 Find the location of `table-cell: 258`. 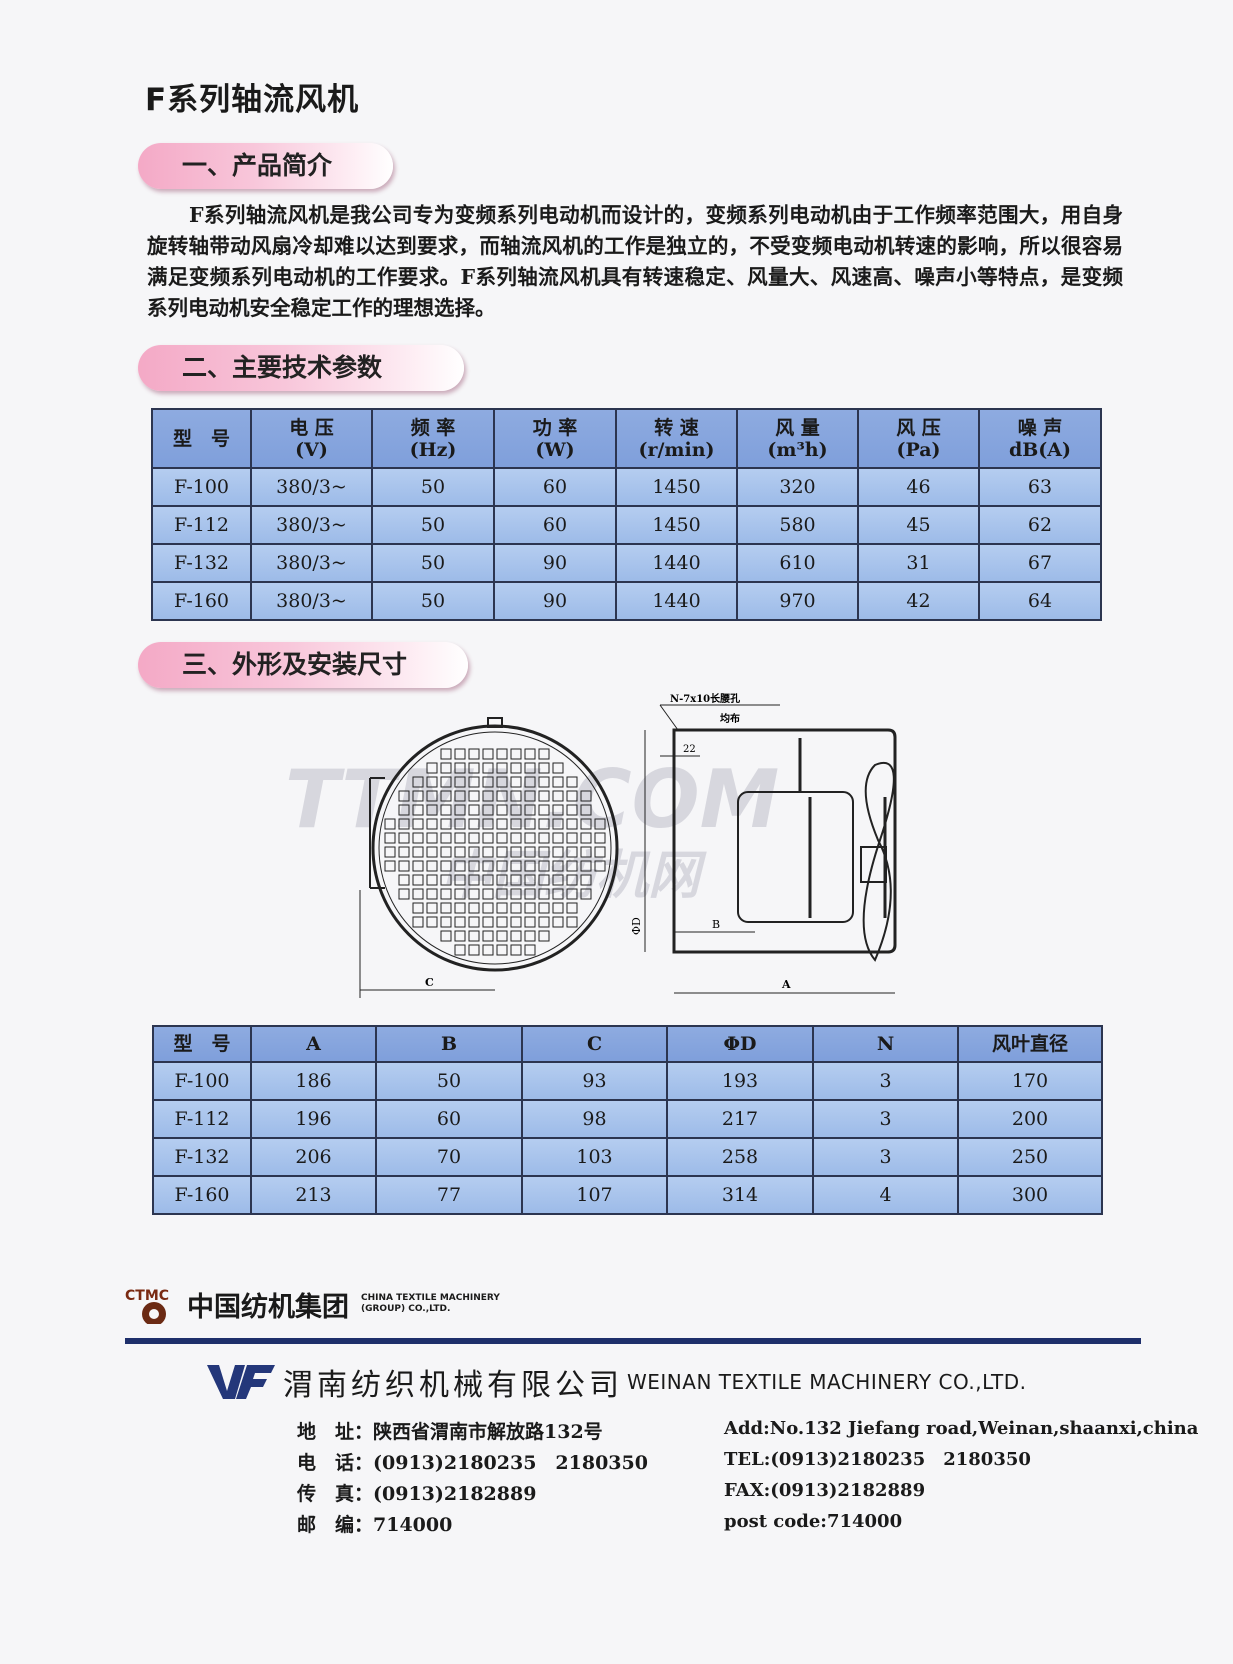

table-cell: 258 is located at coordinates (740, 1157).